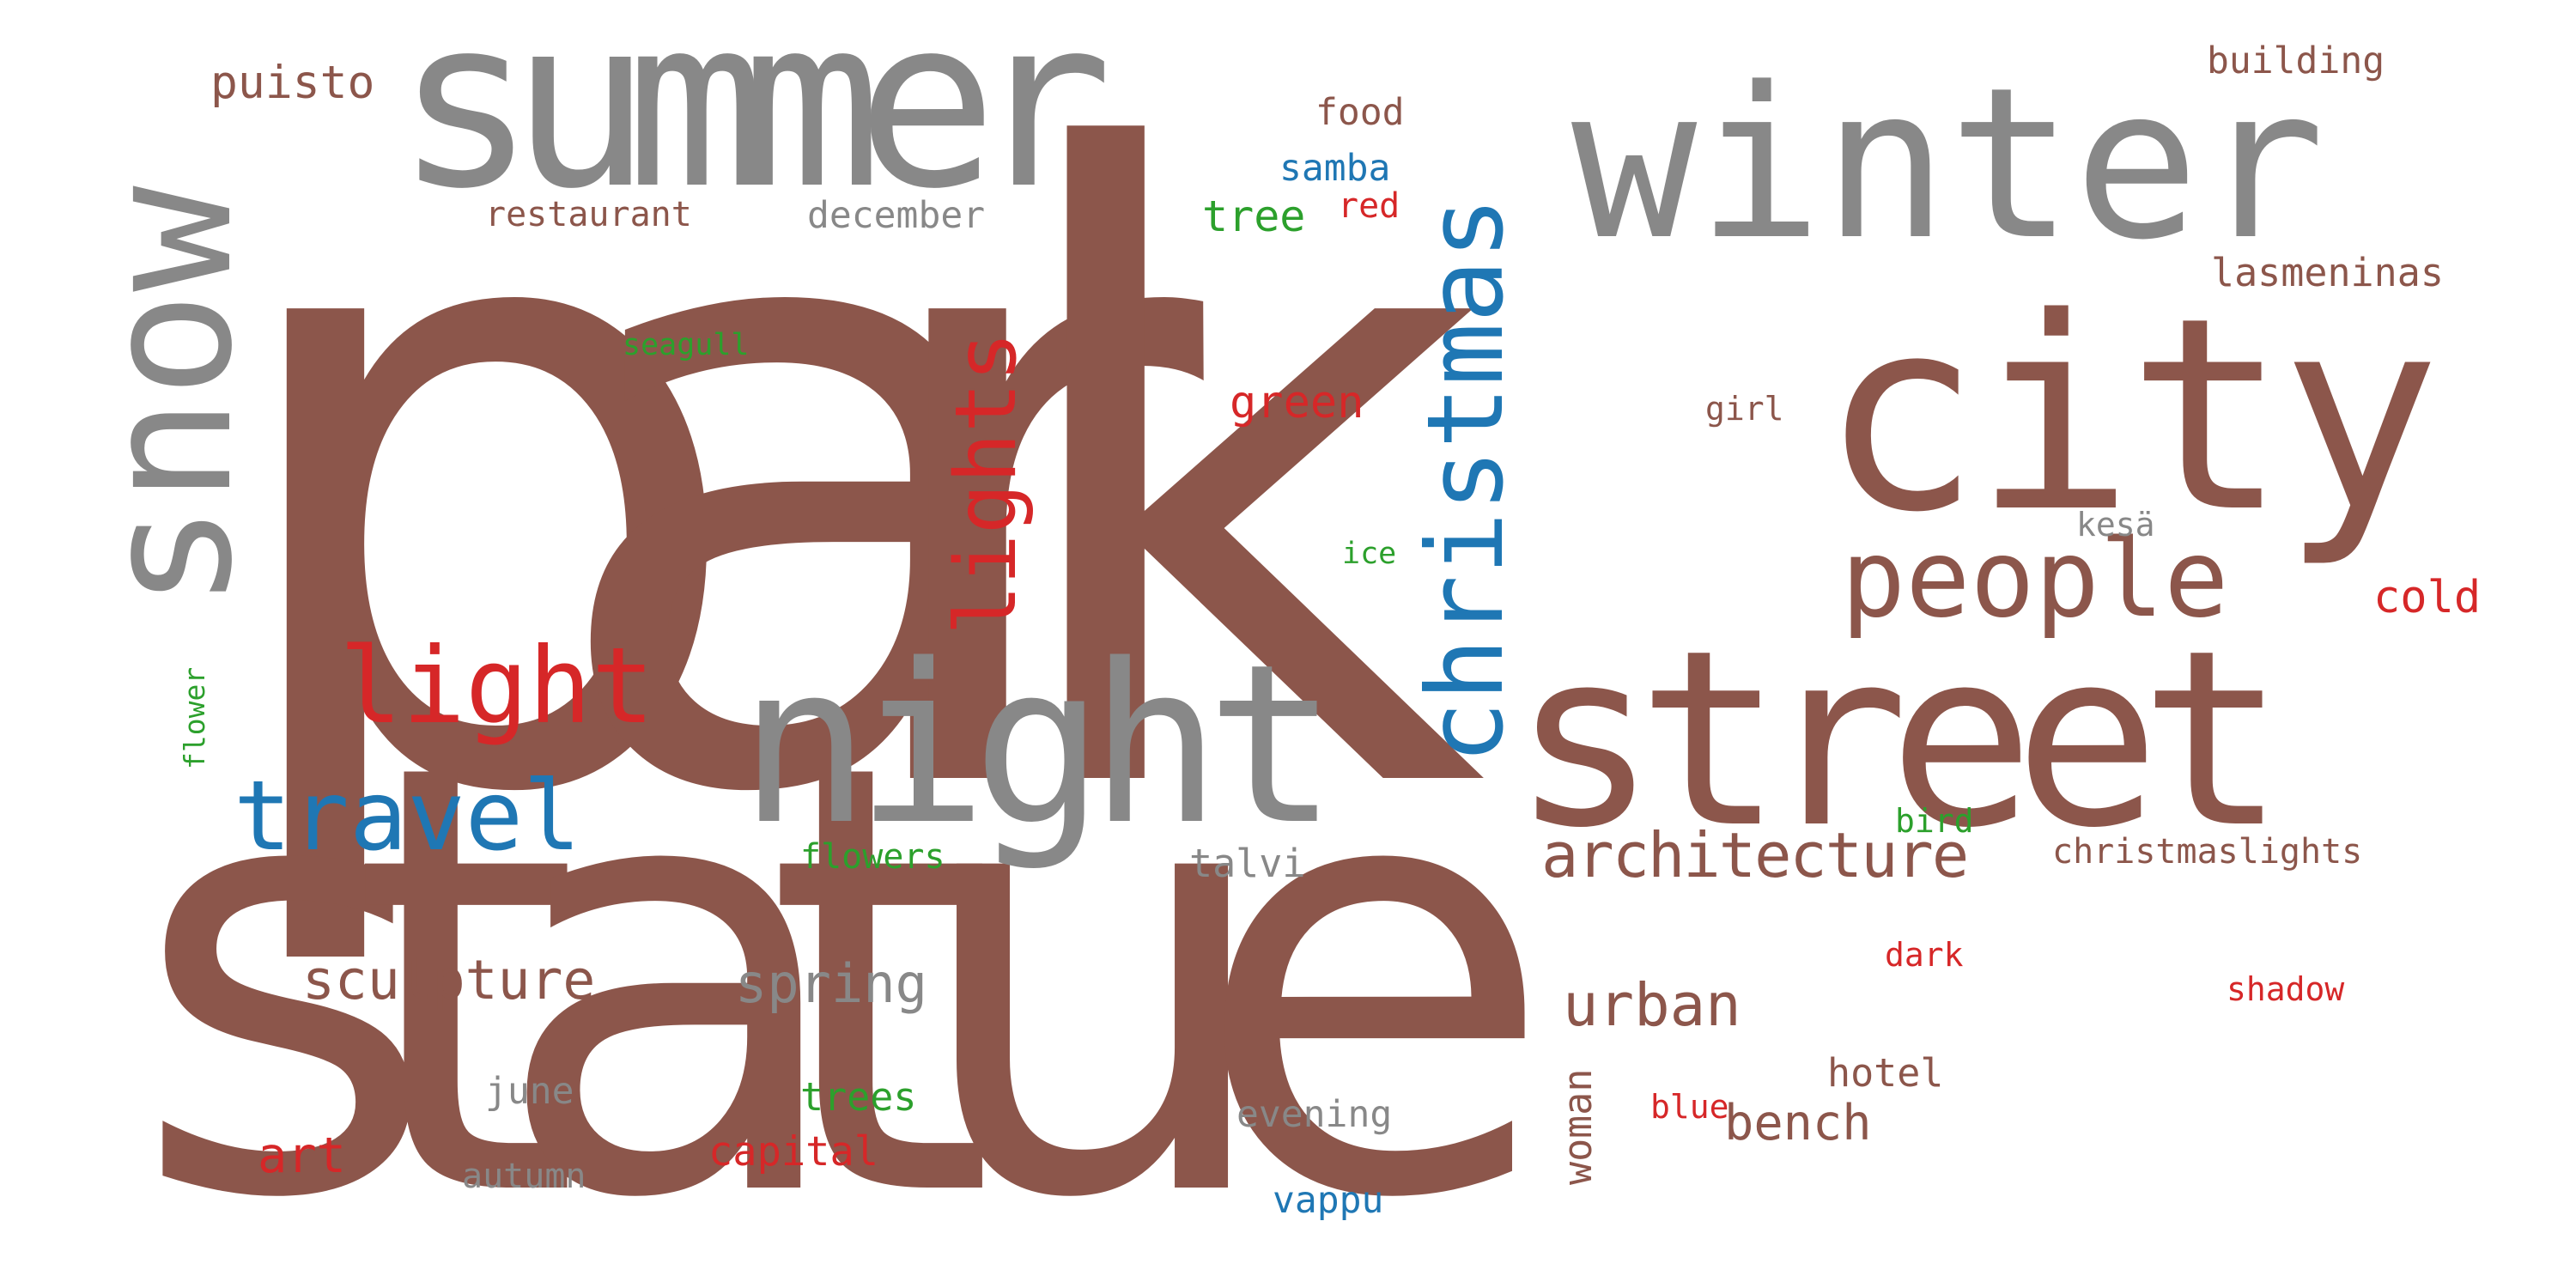  I want to click on word-restaurant: restaurant, so click(588, 214).